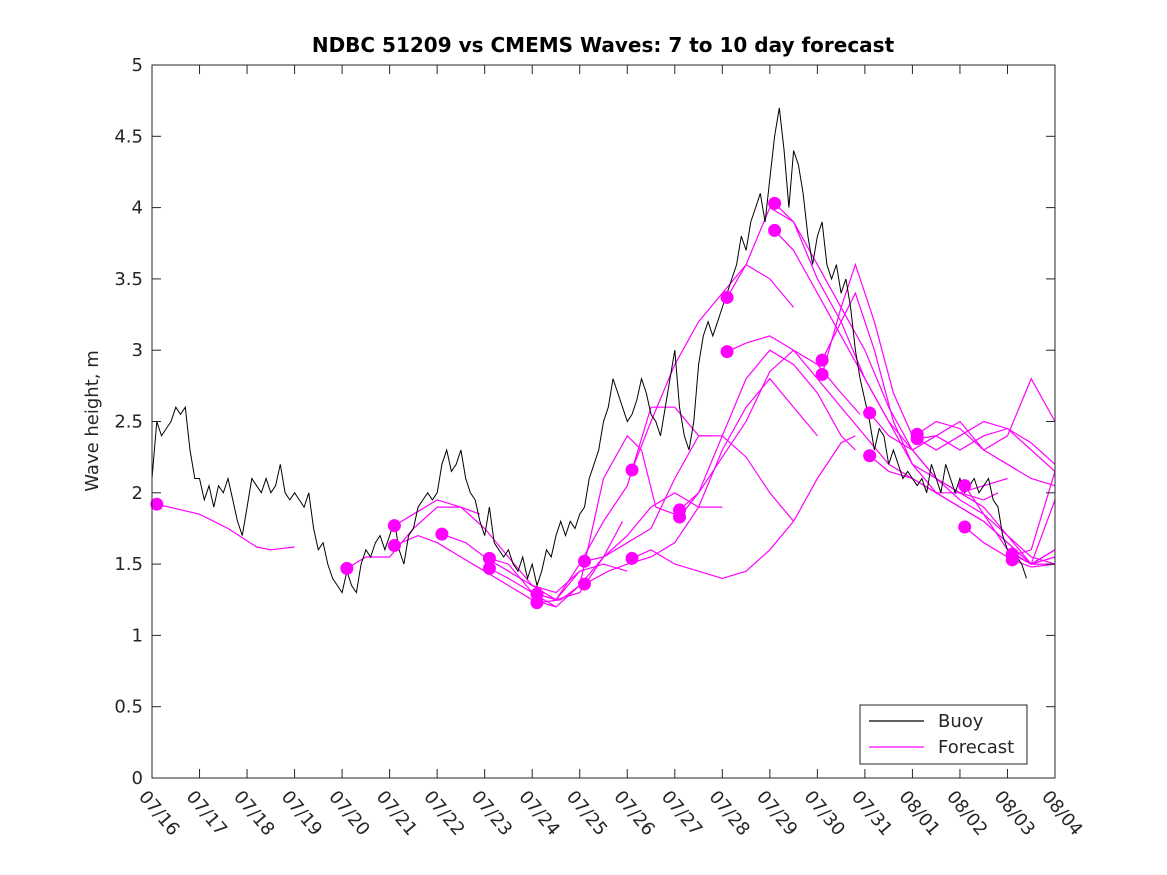 This screenshot has height=875, width=1167. I want to click on y-axis-label: Wave height, m, so click(92, 420).